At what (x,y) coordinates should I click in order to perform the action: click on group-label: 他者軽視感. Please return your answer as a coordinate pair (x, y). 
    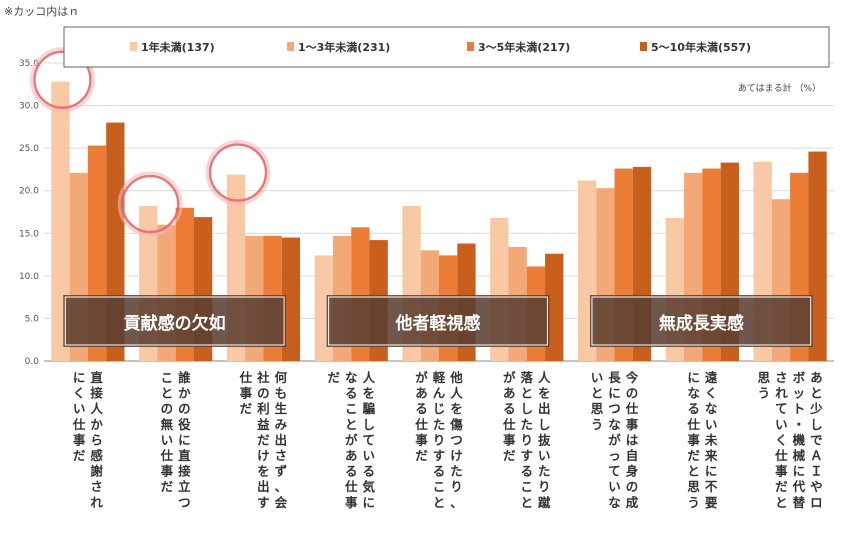
    Looking at the image, I should click on (438, 323).